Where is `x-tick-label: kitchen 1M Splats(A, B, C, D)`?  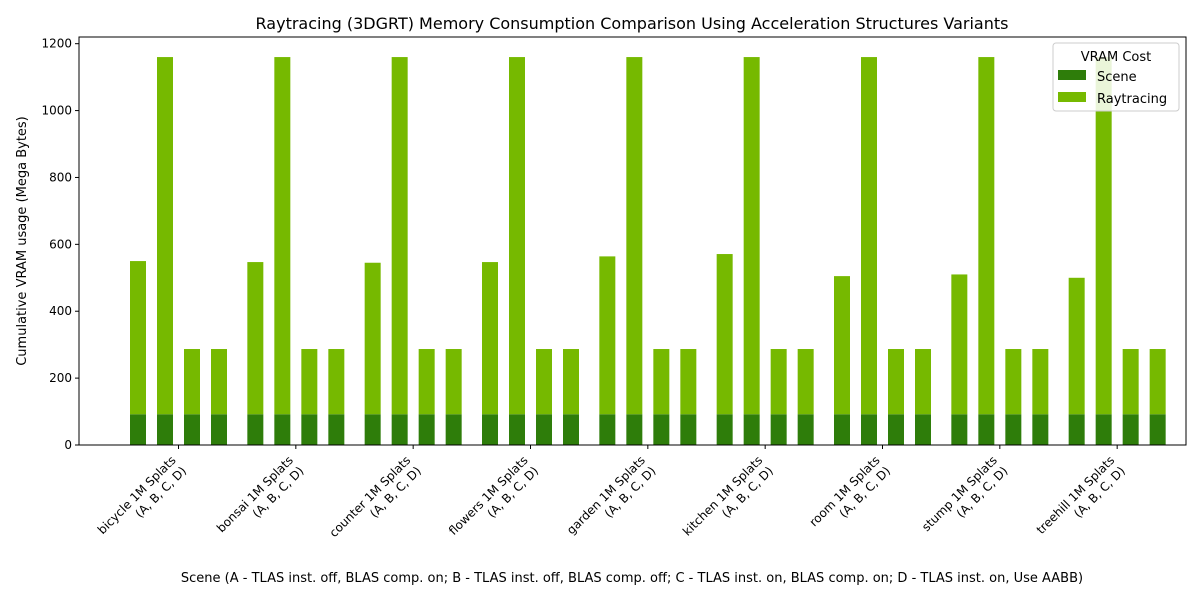 x-tick-label: kitchen 1M Splats(A, B, C, D) is located at coordinates (728, 501).